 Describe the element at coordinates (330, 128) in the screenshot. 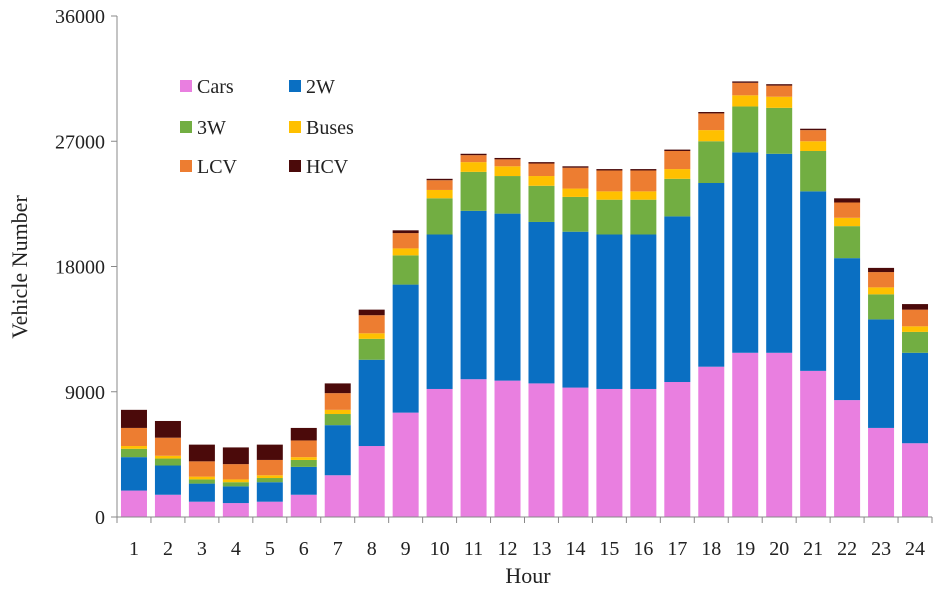

I see `legend-label-buses: Buses` at that location.